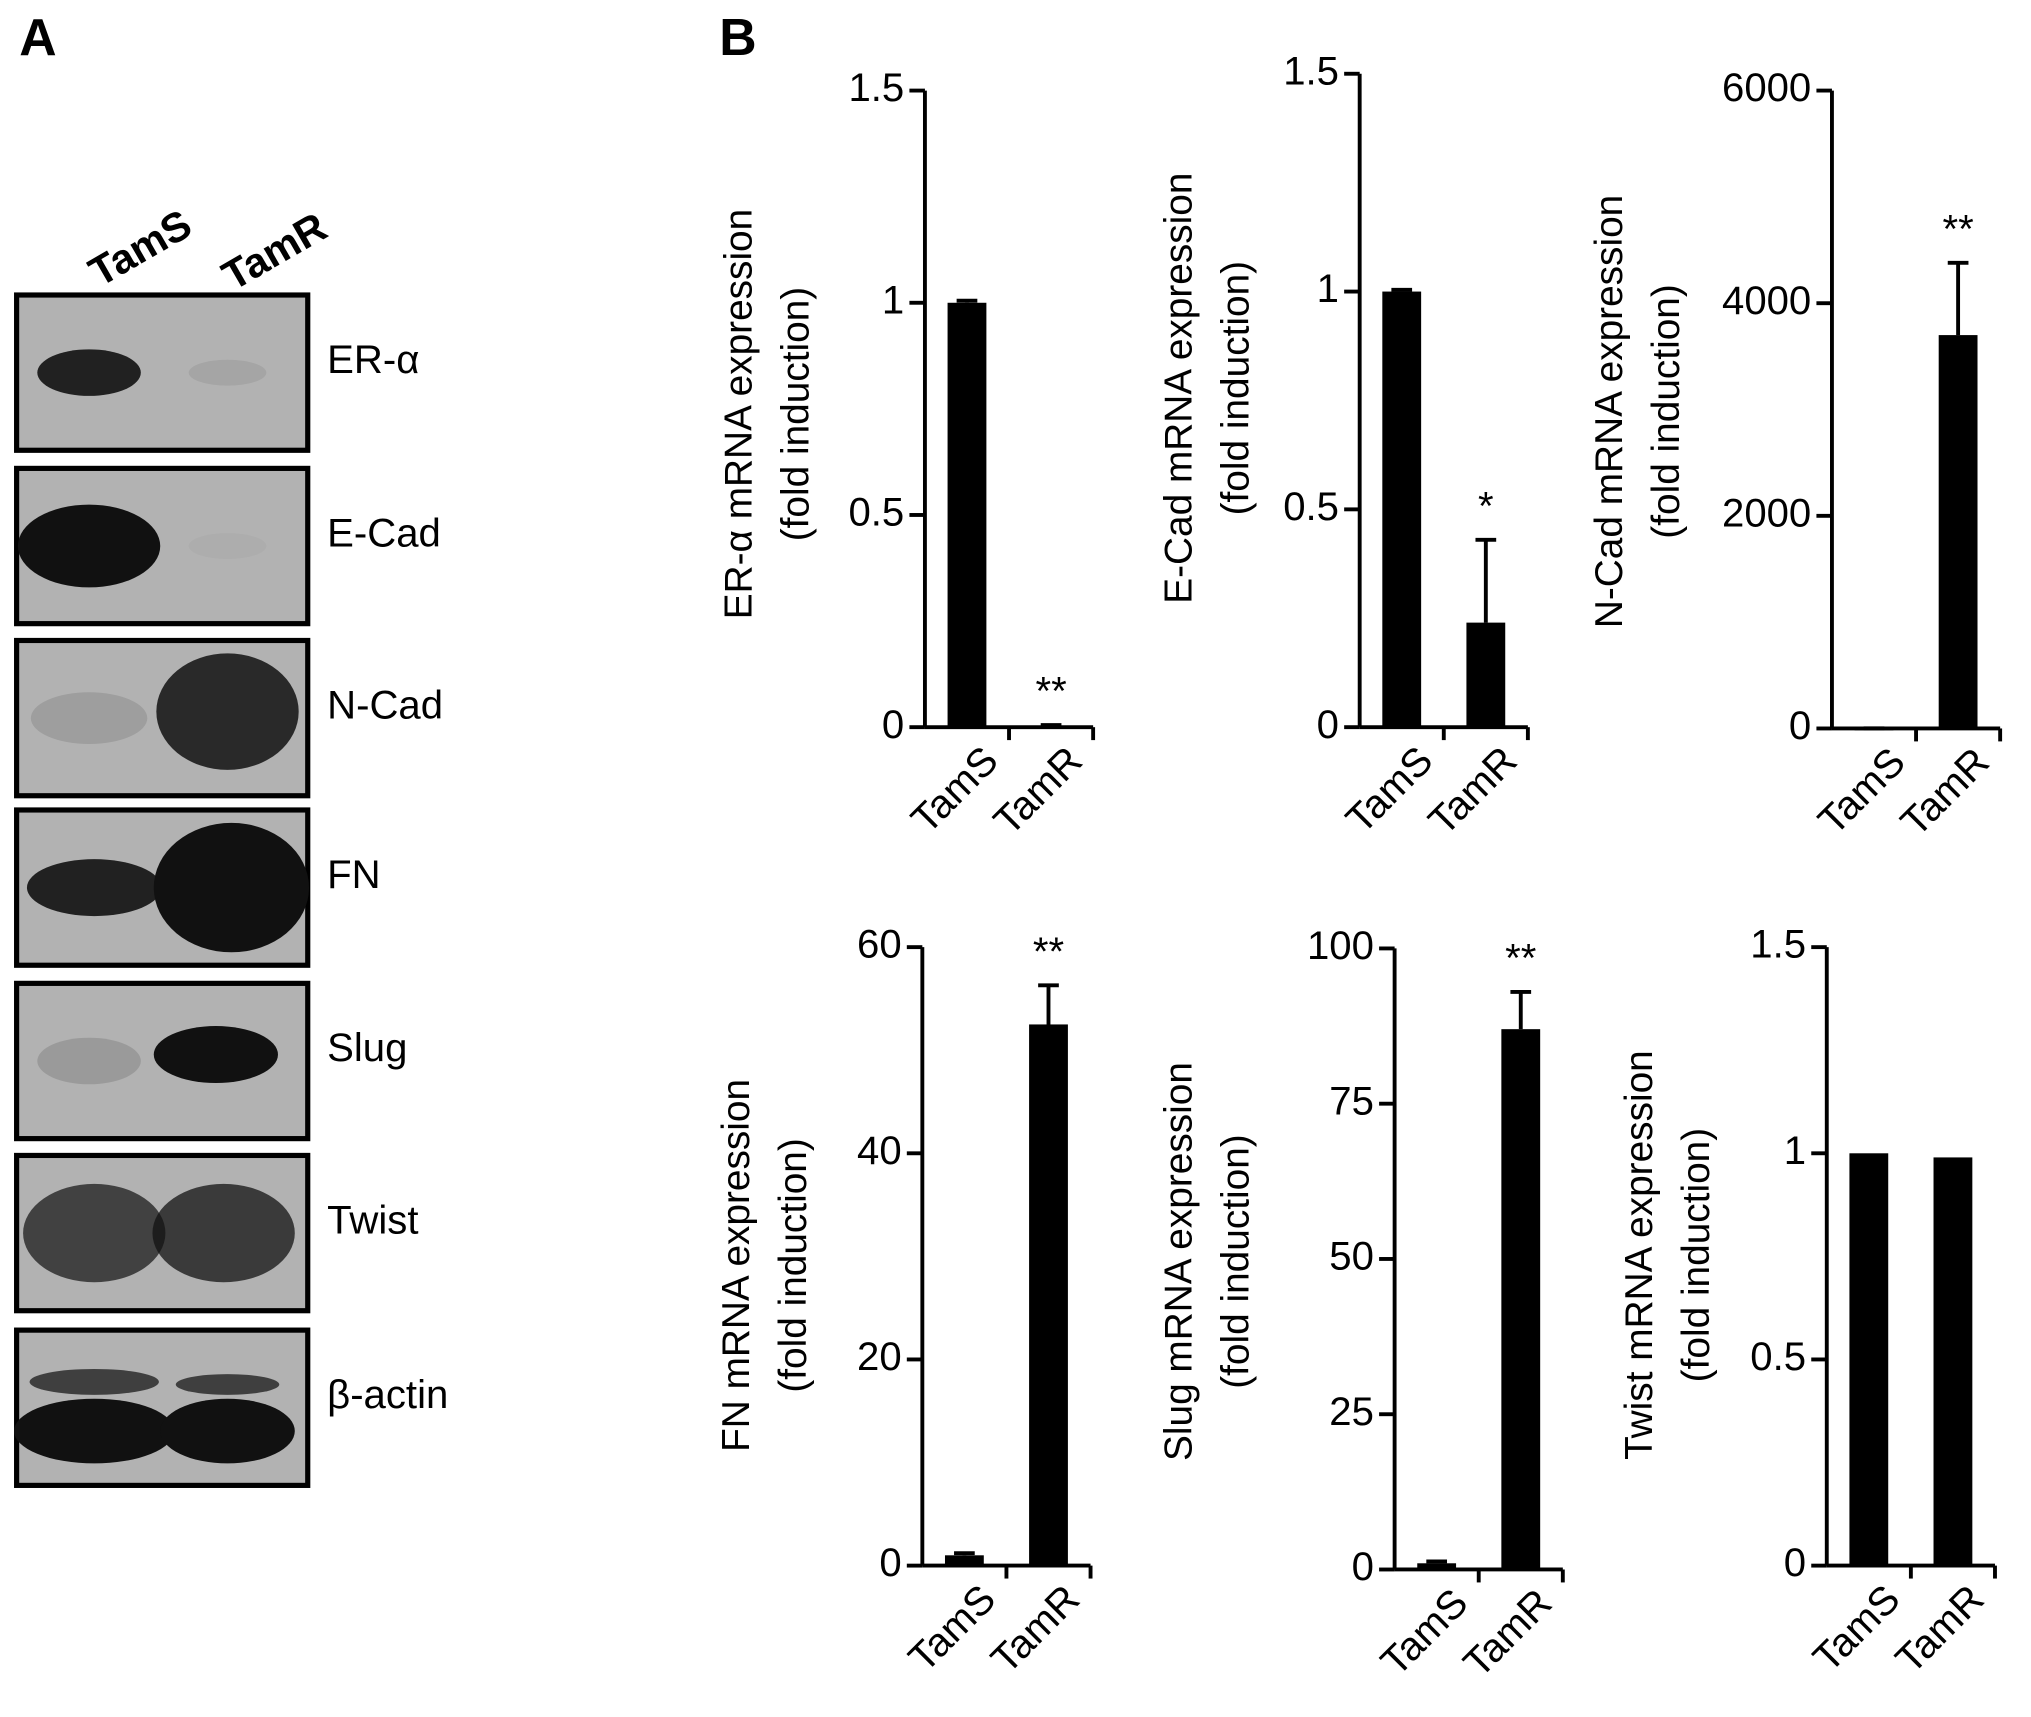  Describe the element at coordinates (879, 1151) in the screenshot. I see `y-tick-label: 40` at that location.